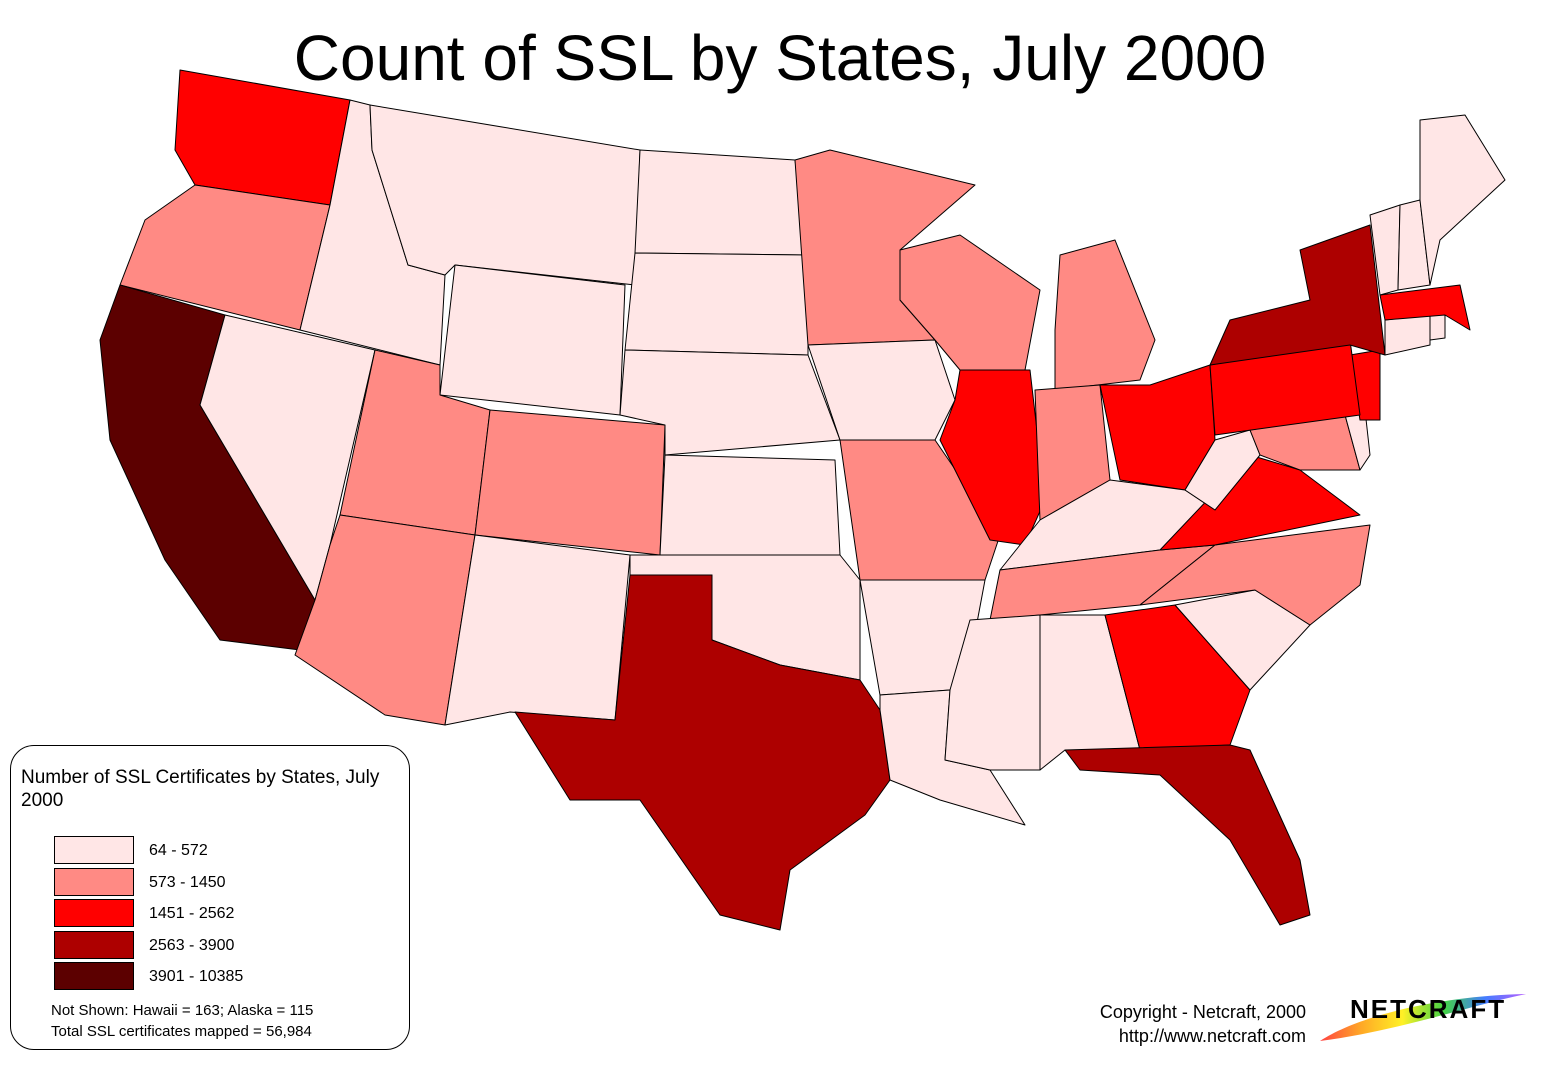 This screenshot has width=1560, height=1068. I want to click on state-il, so click(992, 457).